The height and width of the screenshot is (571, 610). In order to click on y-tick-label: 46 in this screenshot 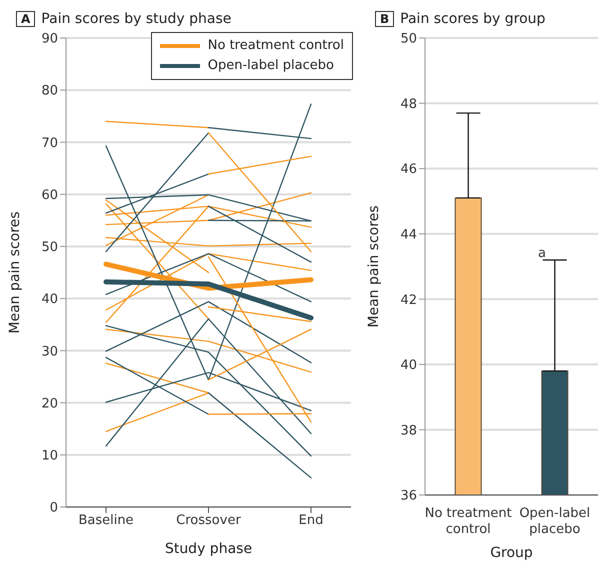, I will do `click(408, 170)`.